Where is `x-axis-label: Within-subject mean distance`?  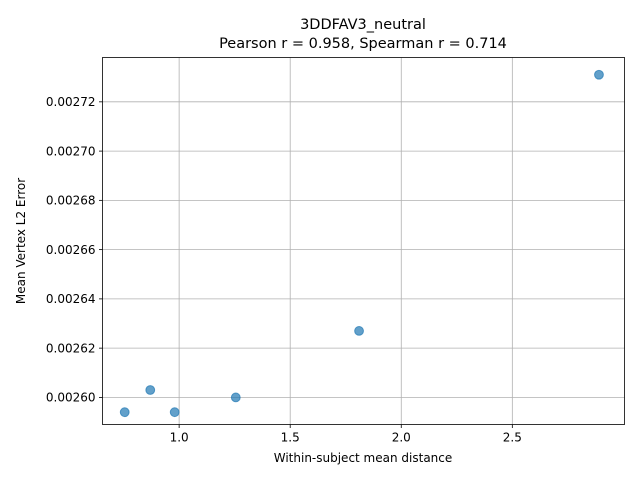 x-axis-label: Within-subject mean distance is located at coordinates (363, 458).